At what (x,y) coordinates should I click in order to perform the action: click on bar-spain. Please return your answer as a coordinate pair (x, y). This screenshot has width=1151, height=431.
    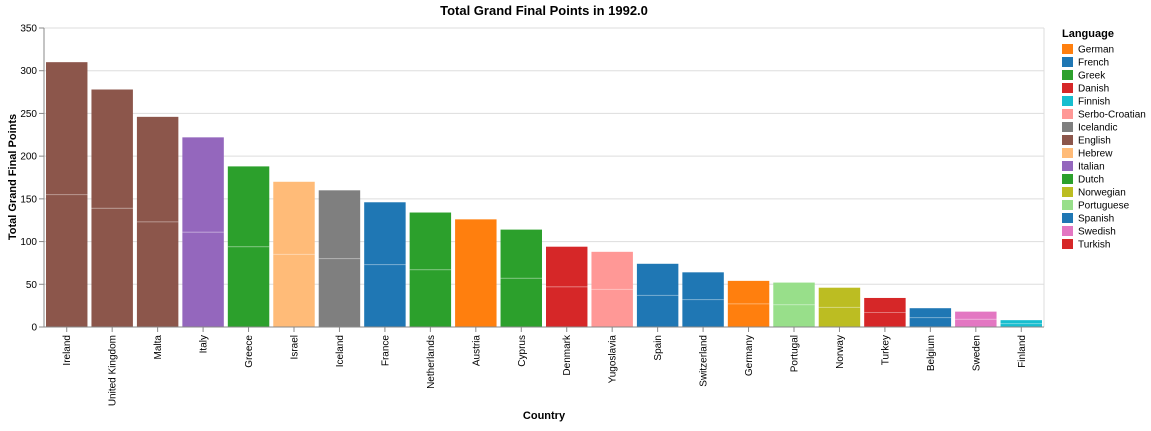
    Looking at the image, I should click on (657, 295).